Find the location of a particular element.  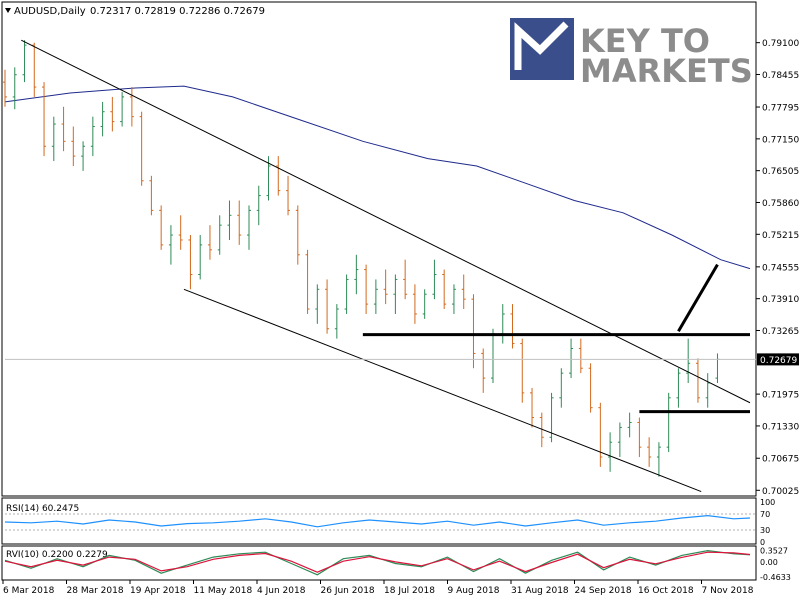

indicator-tick-label: 0.00 is located at coordinates (769, 562).